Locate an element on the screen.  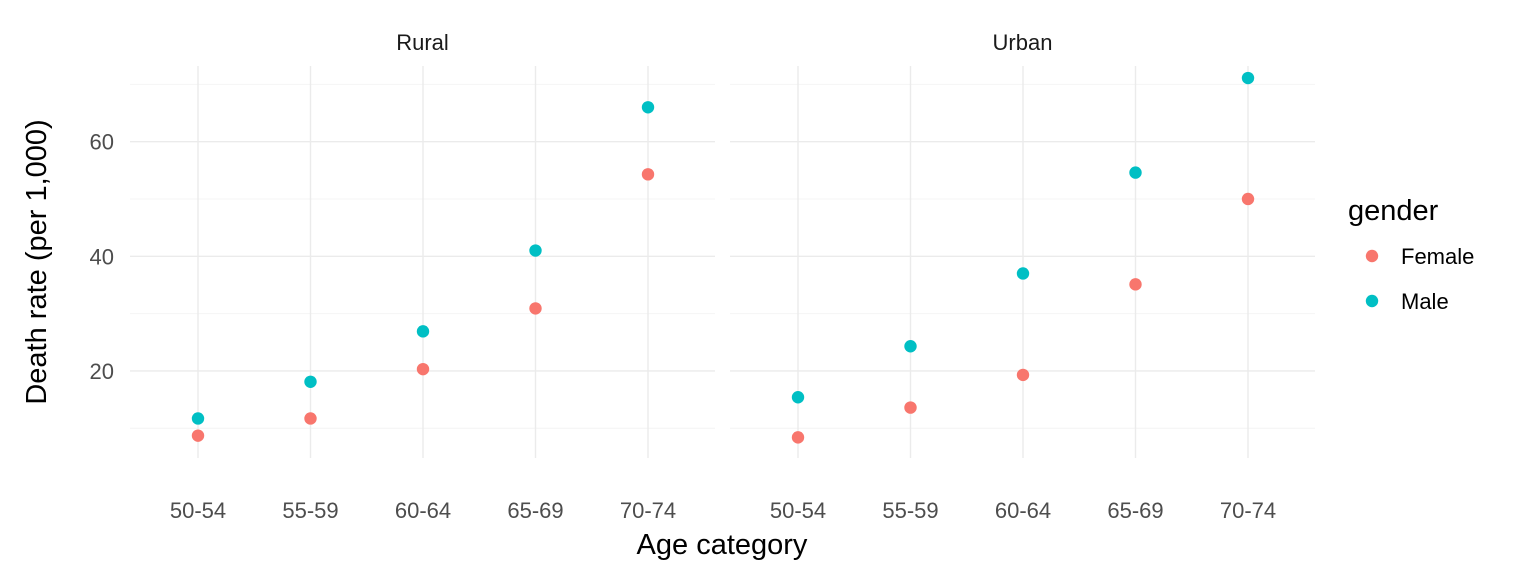
y-tick-label: 60 is located at coordinates (102, 142).